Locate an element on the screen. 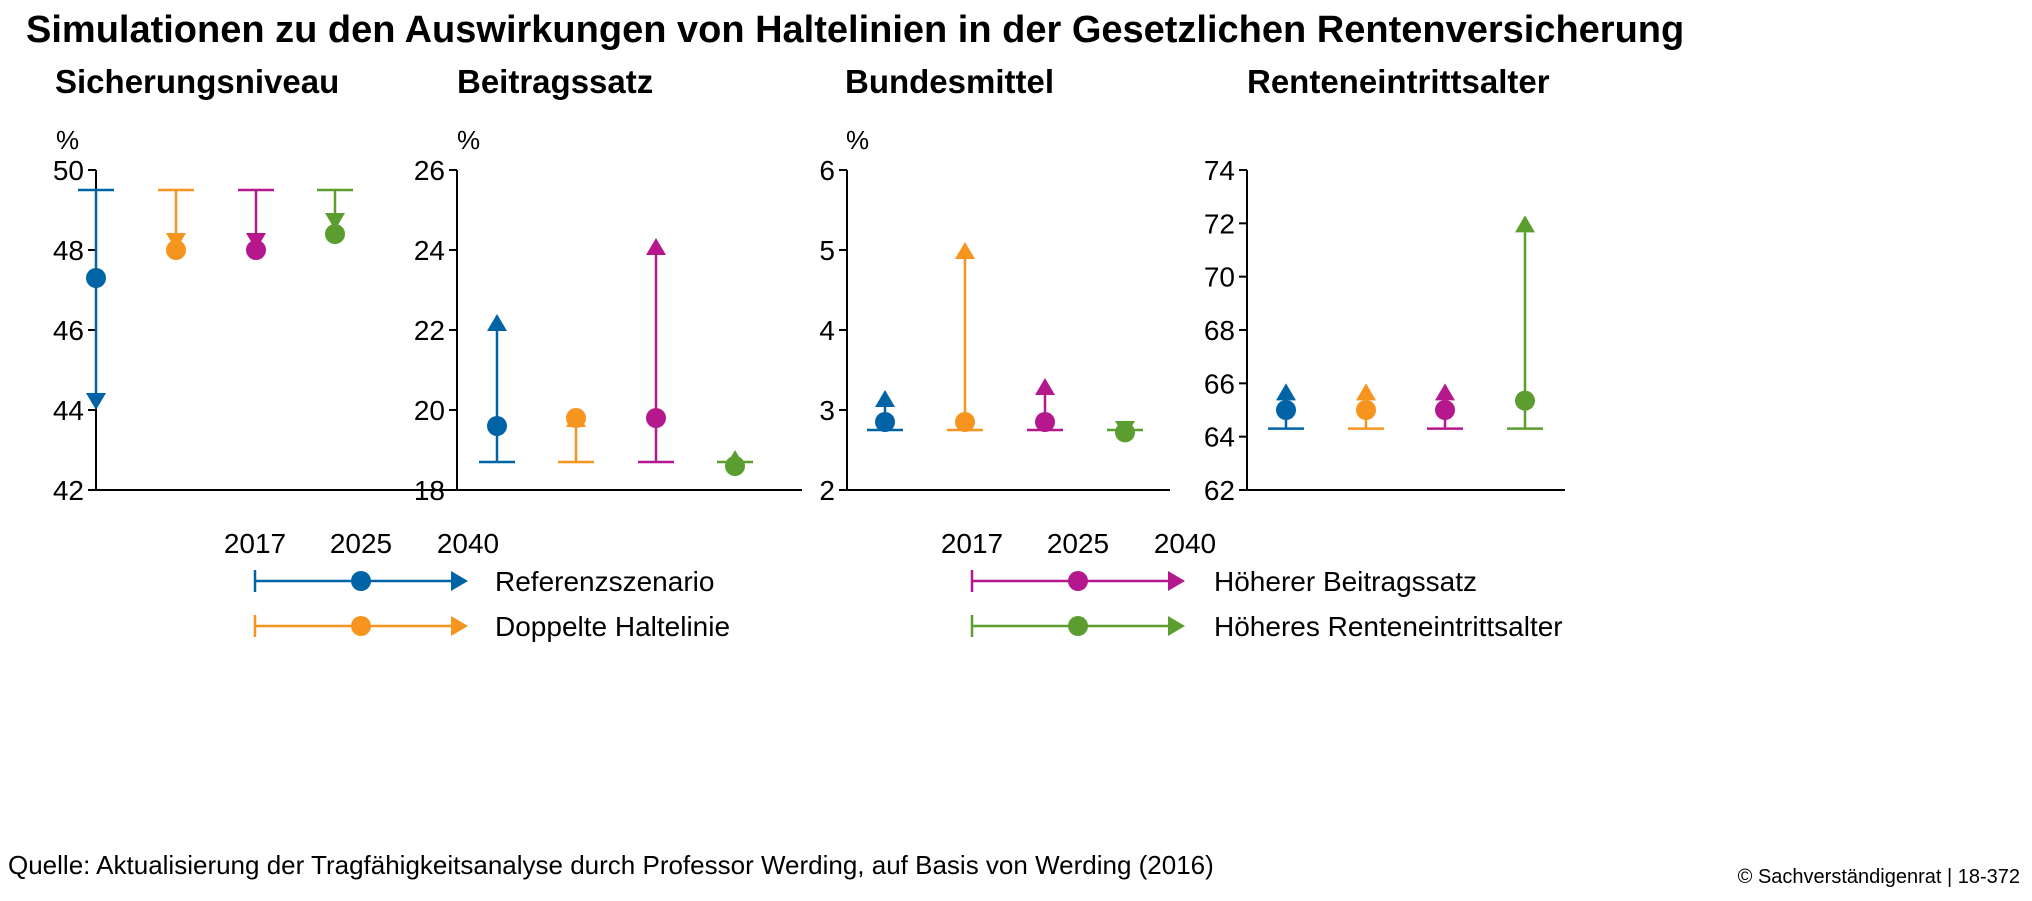 Image resolution: width=2032 pixels, height=901 pixels. y-tick-label: 6 is located at coordinates (827, 170).